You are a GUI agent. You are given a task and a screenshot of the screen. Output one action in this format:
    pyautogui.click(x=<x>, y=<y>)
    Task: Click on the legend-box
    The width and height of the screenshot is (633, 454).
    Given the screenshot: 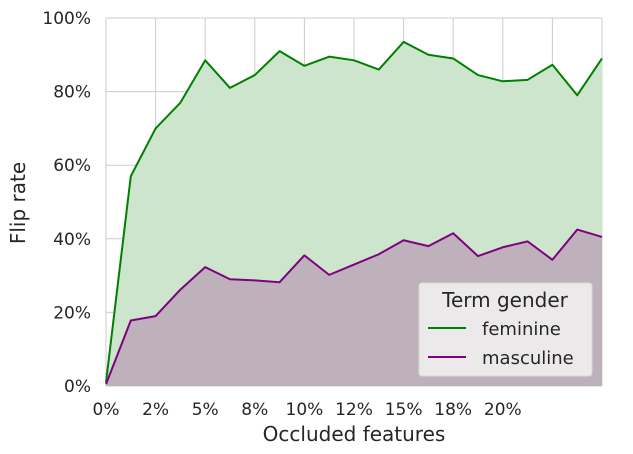 What is the action you would take?
    pyautogui.click(x=505, y=329)
    